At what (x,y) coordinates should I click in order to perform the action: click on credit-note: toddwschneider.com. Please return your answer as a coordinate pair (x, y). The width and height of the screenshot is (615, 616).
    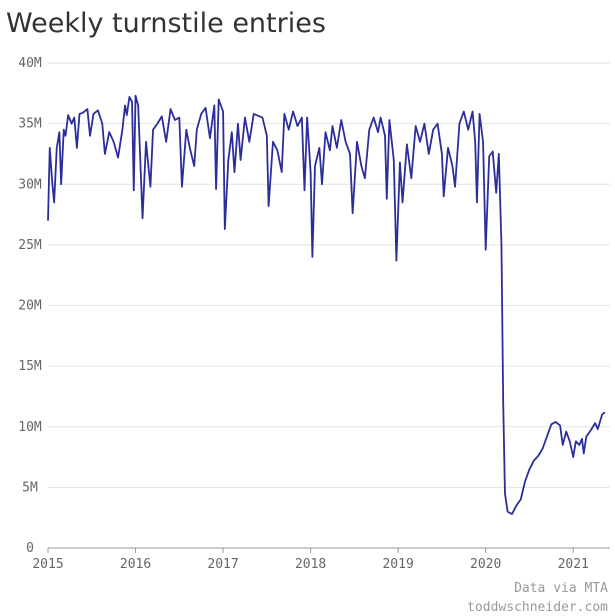
    Looking at the image, I should click on (537, 607).